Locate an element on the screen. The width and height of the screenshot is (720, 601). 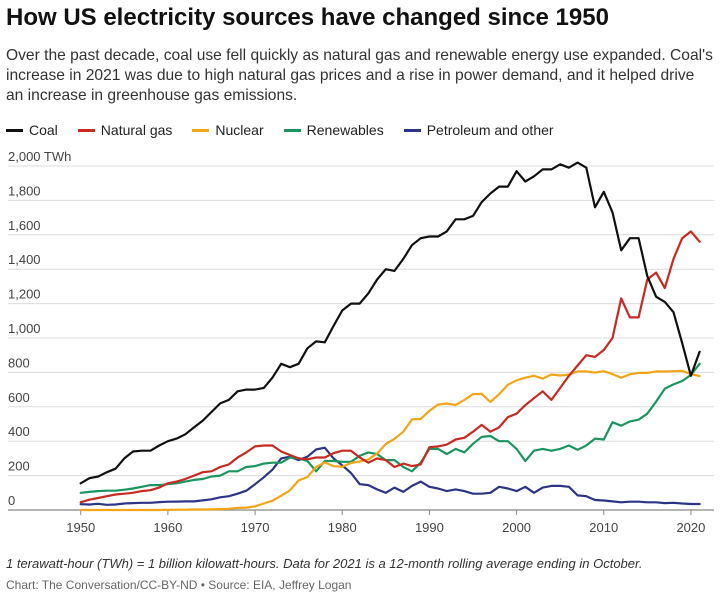
legend-item: Nuclear is located at coordinates (228, 130).